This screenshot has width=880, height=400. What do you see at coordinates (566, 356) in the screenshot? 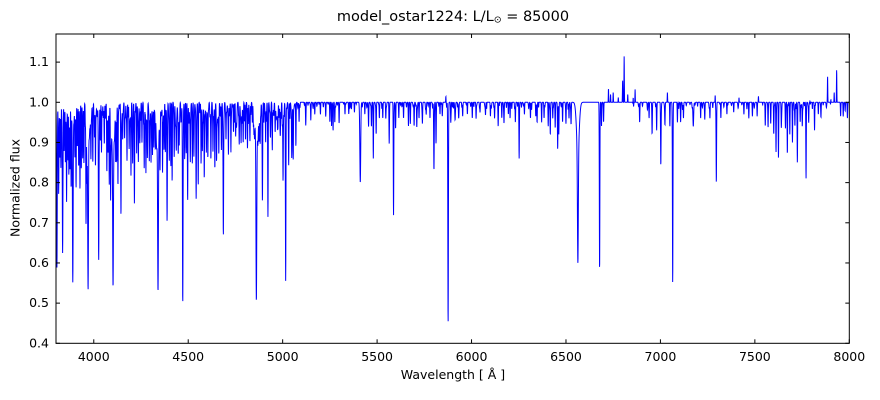
I see `x-tick-label: 6500` at bounding box center [566, 356].